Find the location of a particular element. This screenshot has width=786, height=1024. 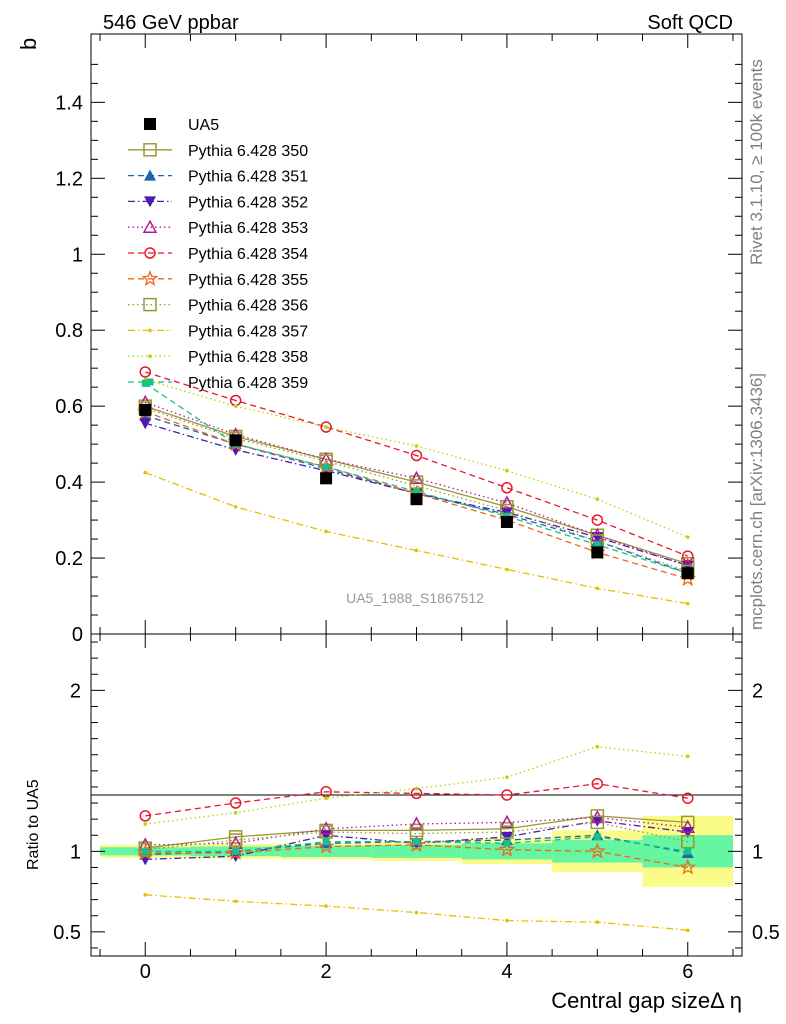

ratio-series-2-point is located at coordinates (326, 836).